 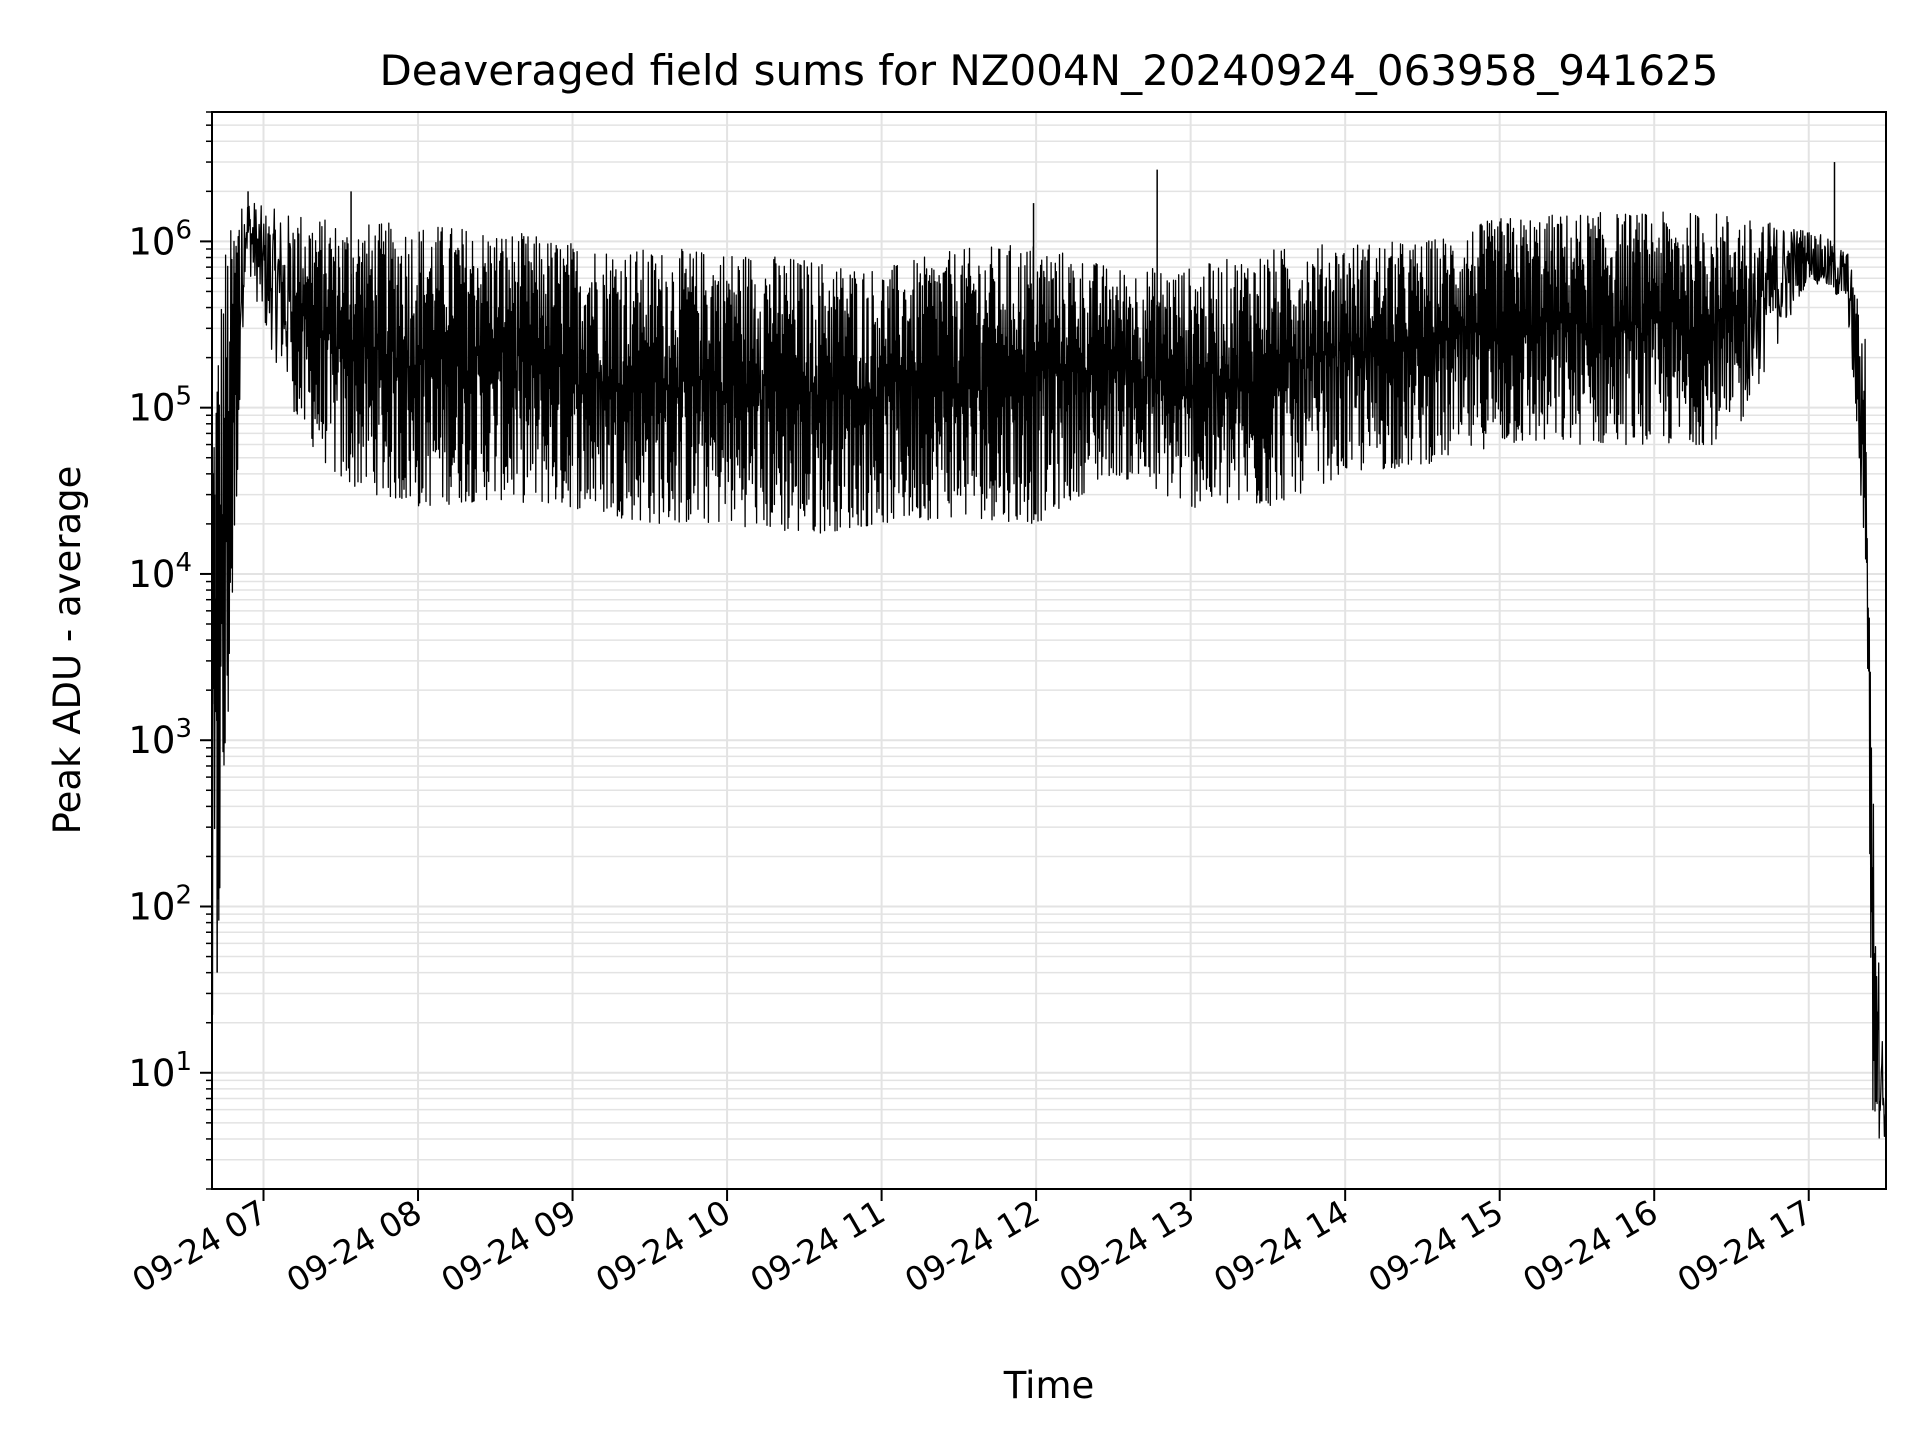 I want to click on y-tick-label: 10⁴, so click(x=160, y=572).